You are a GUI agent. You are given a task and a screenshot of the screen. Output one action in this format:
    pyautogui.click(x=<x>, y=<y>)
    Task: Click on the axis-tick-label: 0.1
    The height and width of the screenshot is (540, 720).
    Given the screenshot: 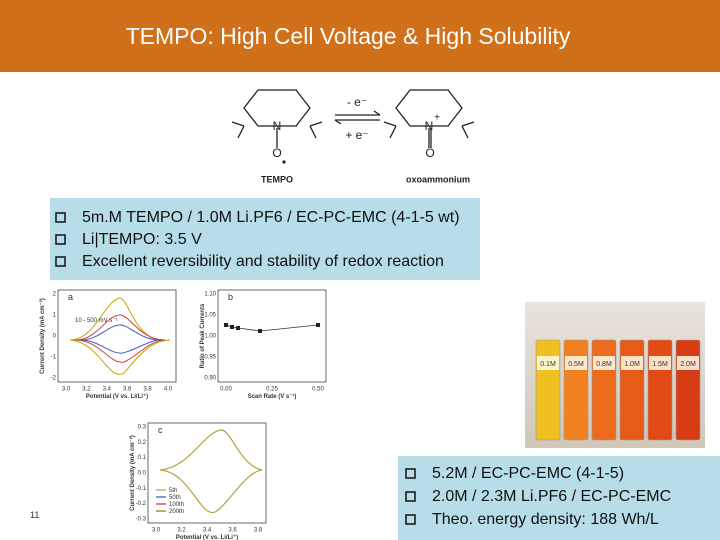 What is the action you would take?
    pyautogui.click(x=142, y=458)
    